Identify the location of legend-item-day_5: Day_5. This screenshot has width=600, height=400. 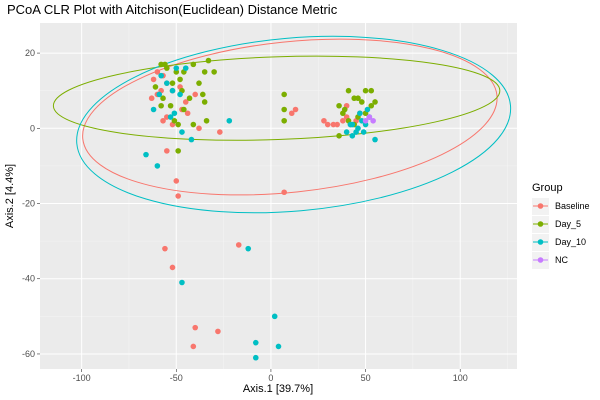
(556, 224).